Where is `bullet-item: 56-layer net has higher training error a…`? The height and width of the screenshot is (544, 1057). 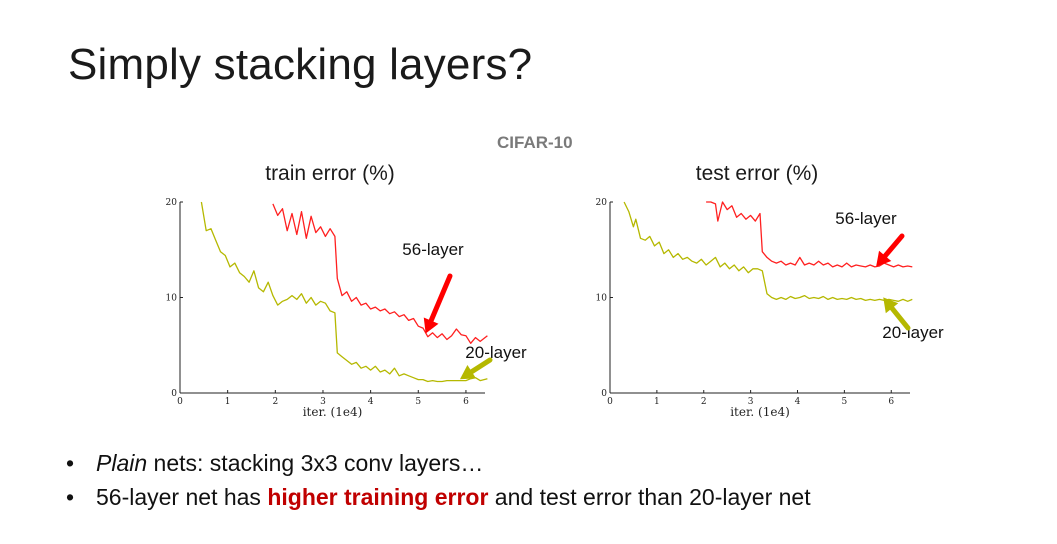
bullet-item: 56-layer net has higher training error a… is located at coordinates (436, 497).